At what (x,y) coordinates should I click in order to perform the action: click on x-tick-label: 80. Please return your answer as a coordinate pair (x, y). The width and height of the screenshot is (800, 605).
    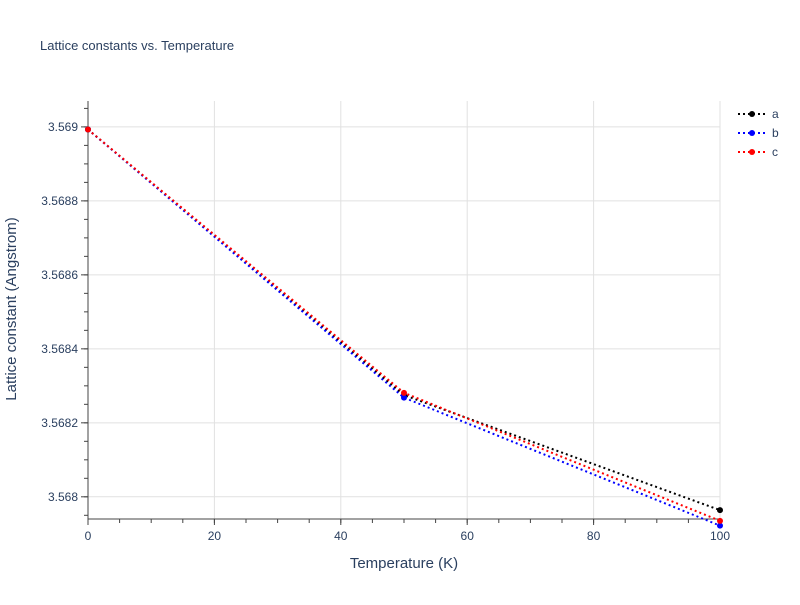
    Looking at the image, I should click on (594, 536).